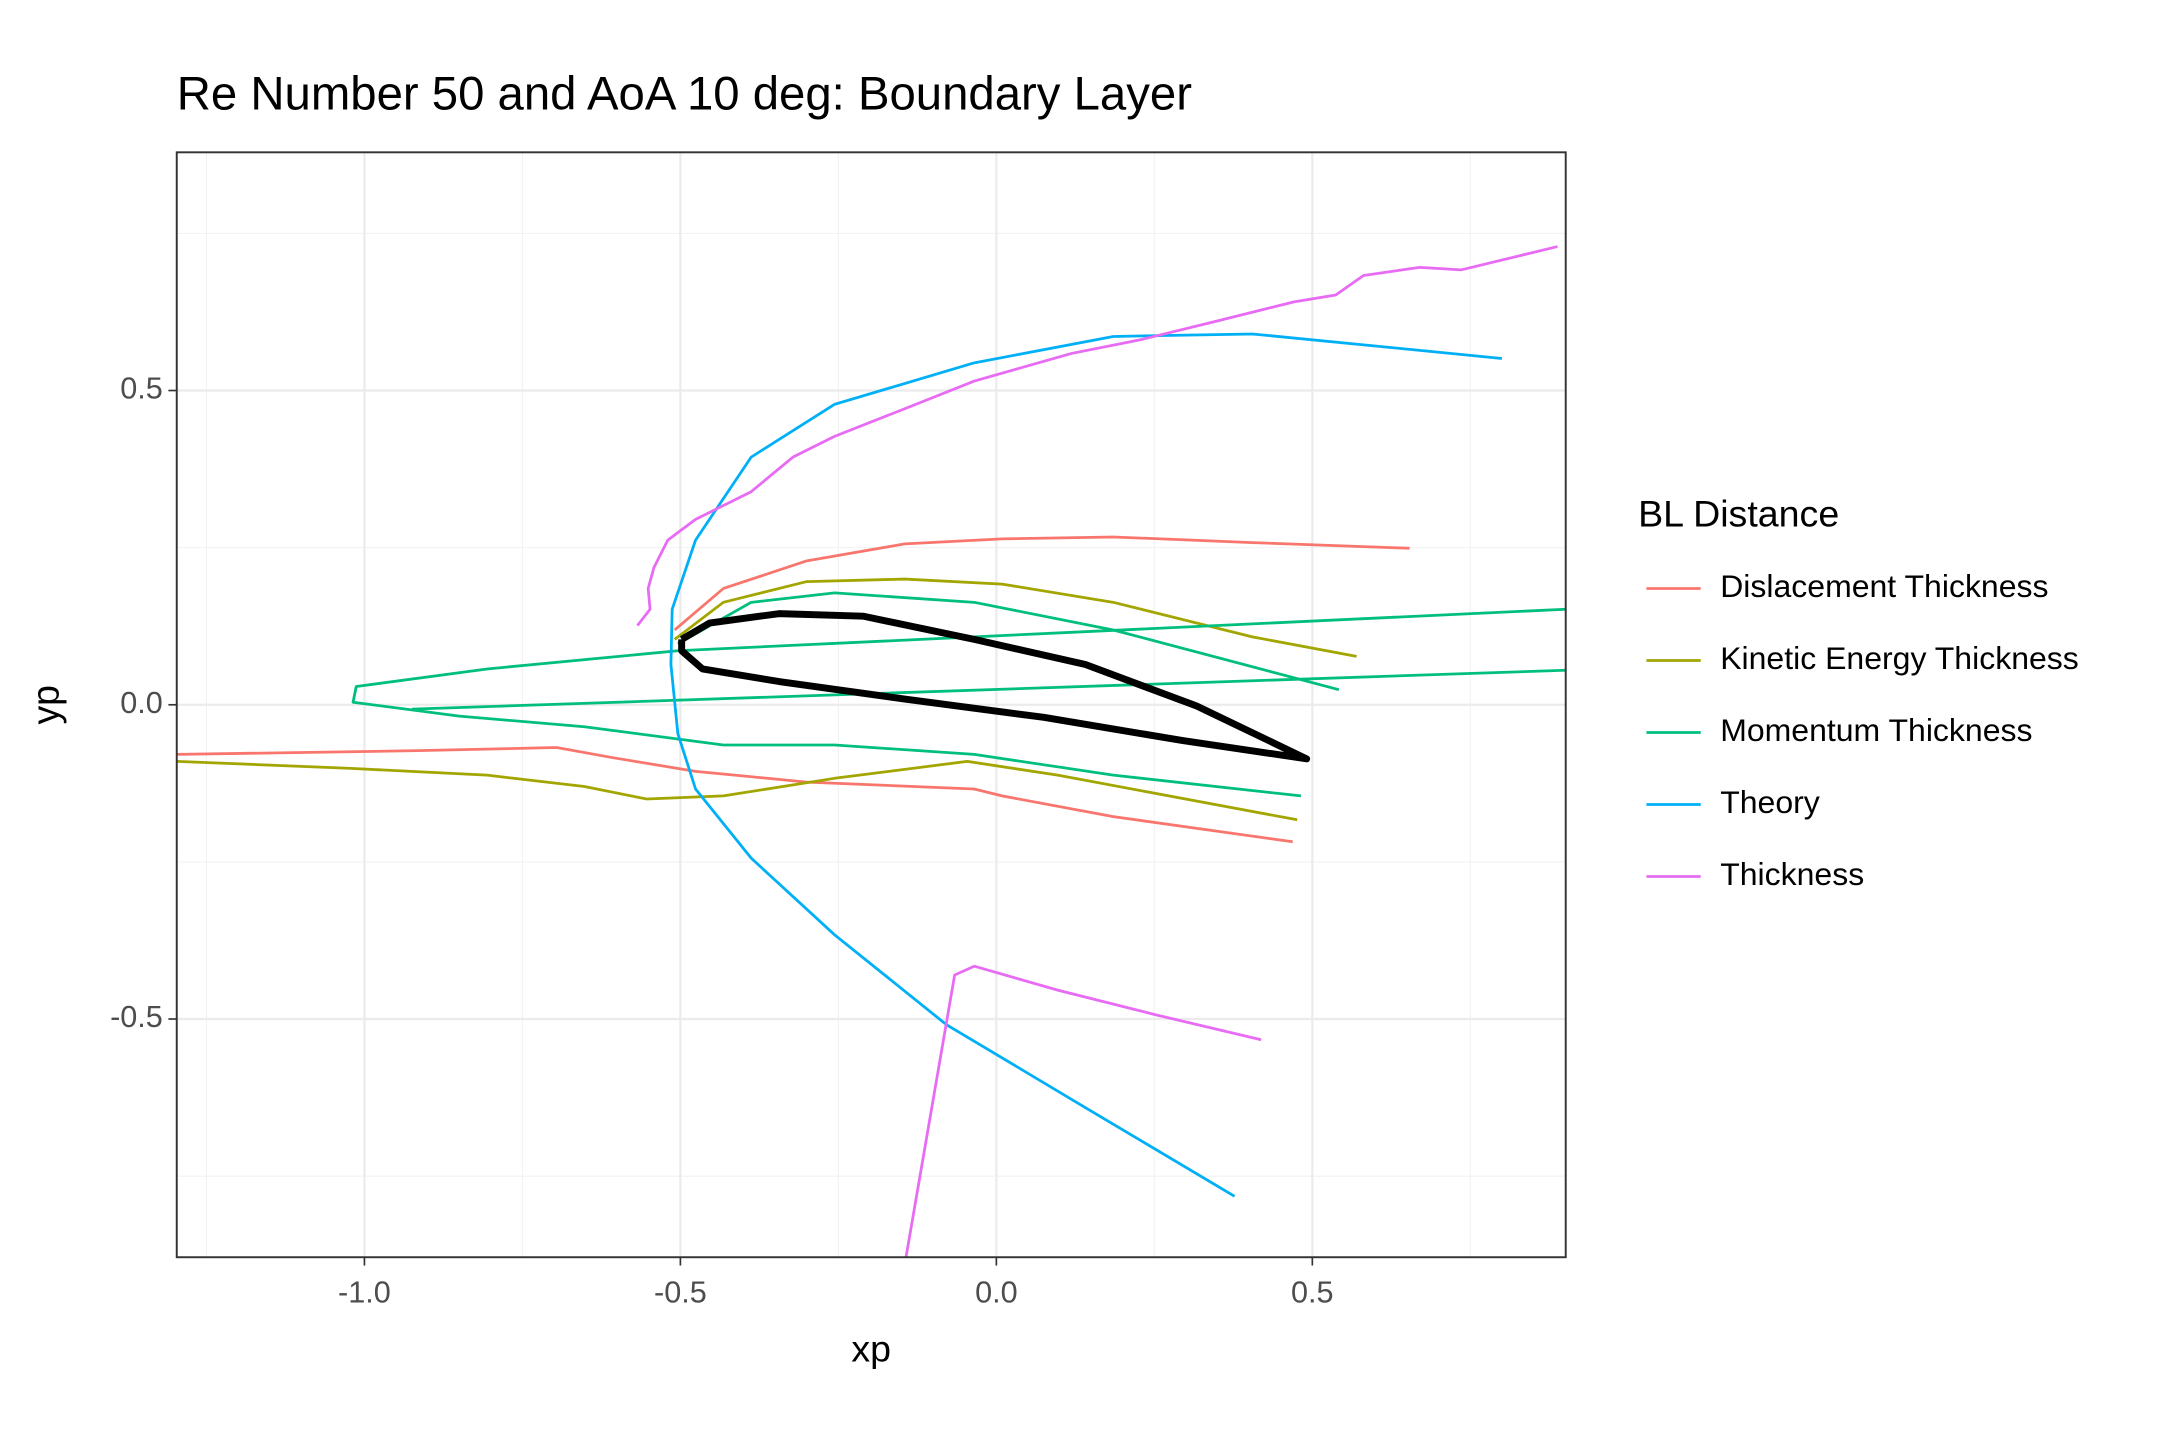  What do you see at coordinates (1876, 730) in the screenshot?
I see `legend-label: Momentum Thickness` at bounding box center [1876, 730].